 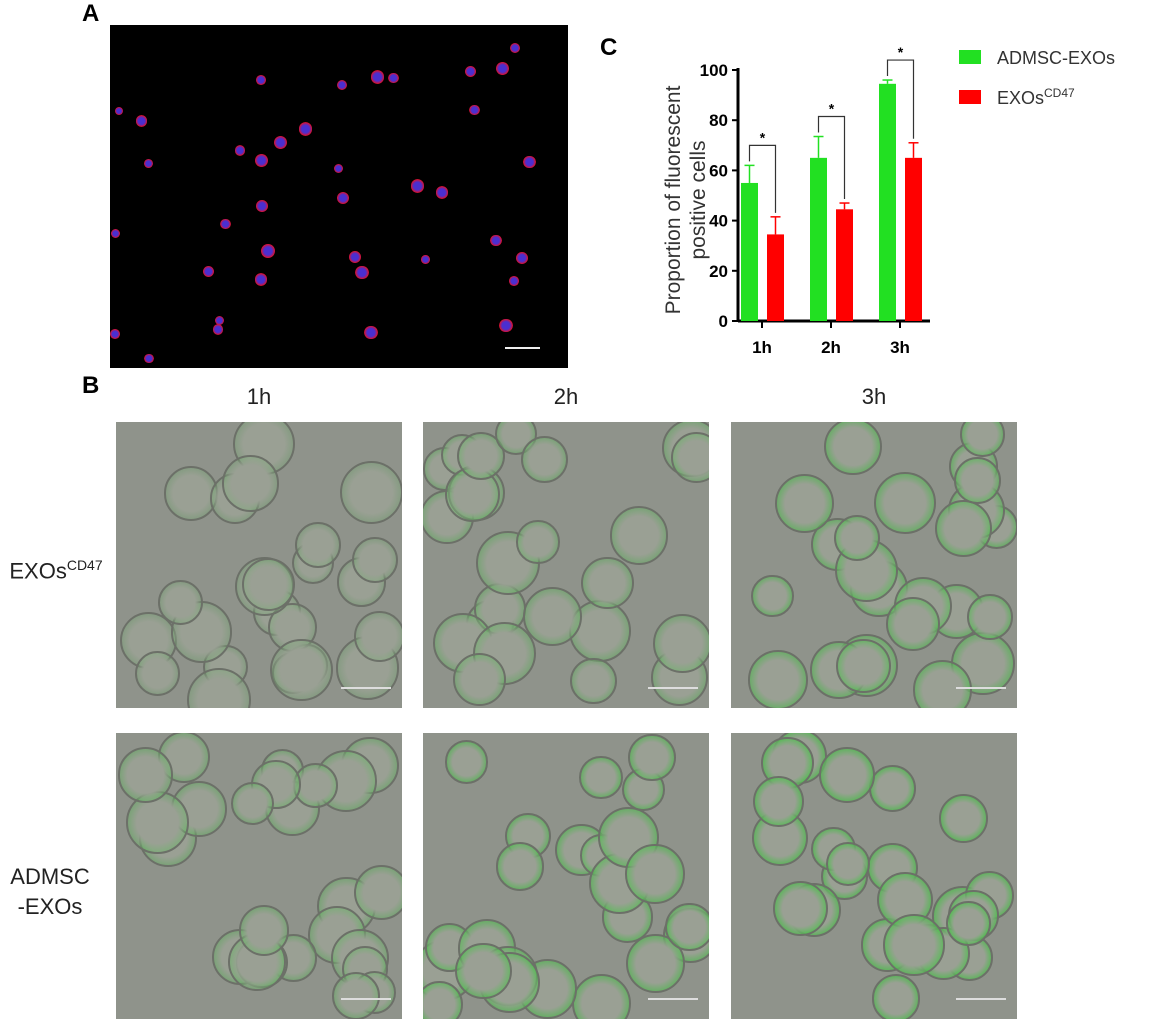 What do you see at coordinates (913, 239) in the screenshot?
I see `bar-exos-3h` at bounding box center [913, 239].